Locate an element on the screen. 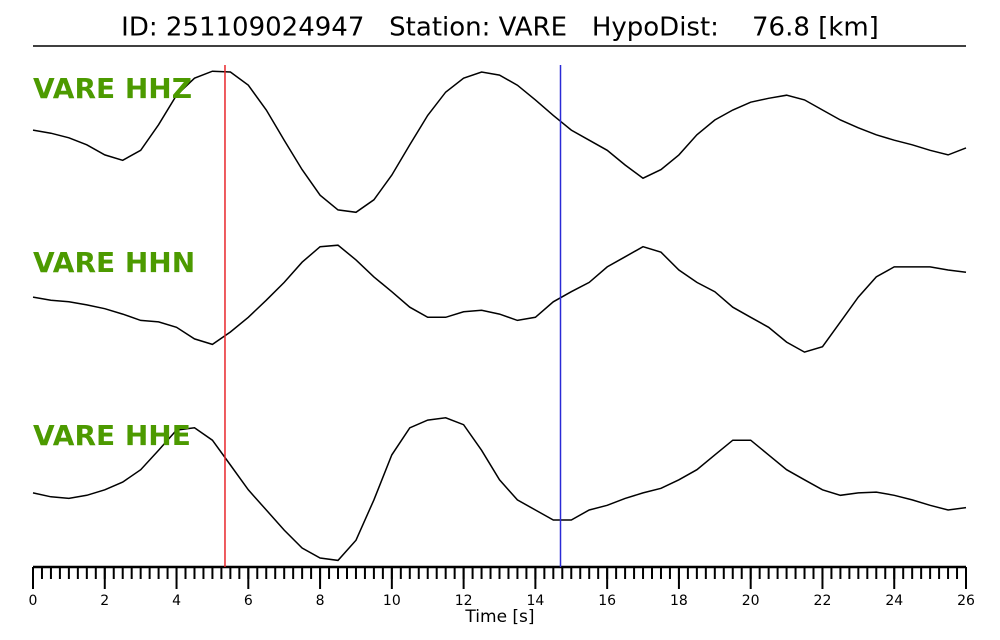  x-tick-label: 14 is located at coordinates (535, 601).